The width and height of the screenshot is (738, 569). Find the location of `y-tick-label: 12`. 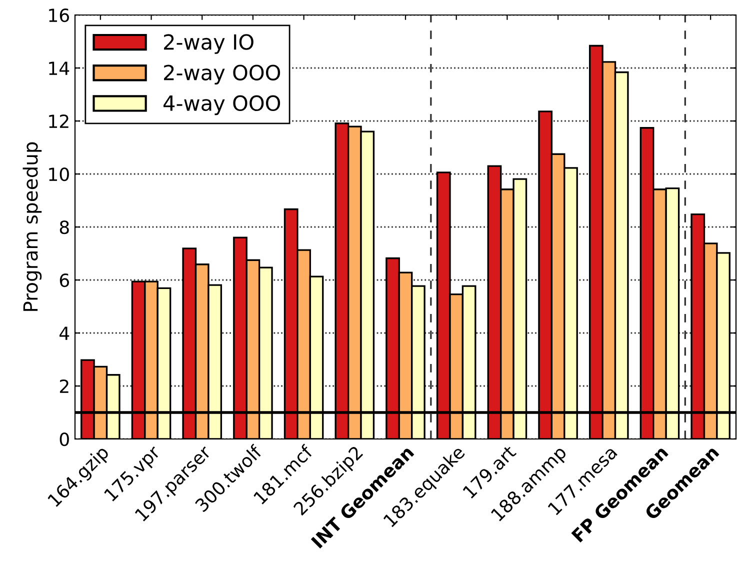

y-tick-label: 12 is located at coordinates (58, 121).